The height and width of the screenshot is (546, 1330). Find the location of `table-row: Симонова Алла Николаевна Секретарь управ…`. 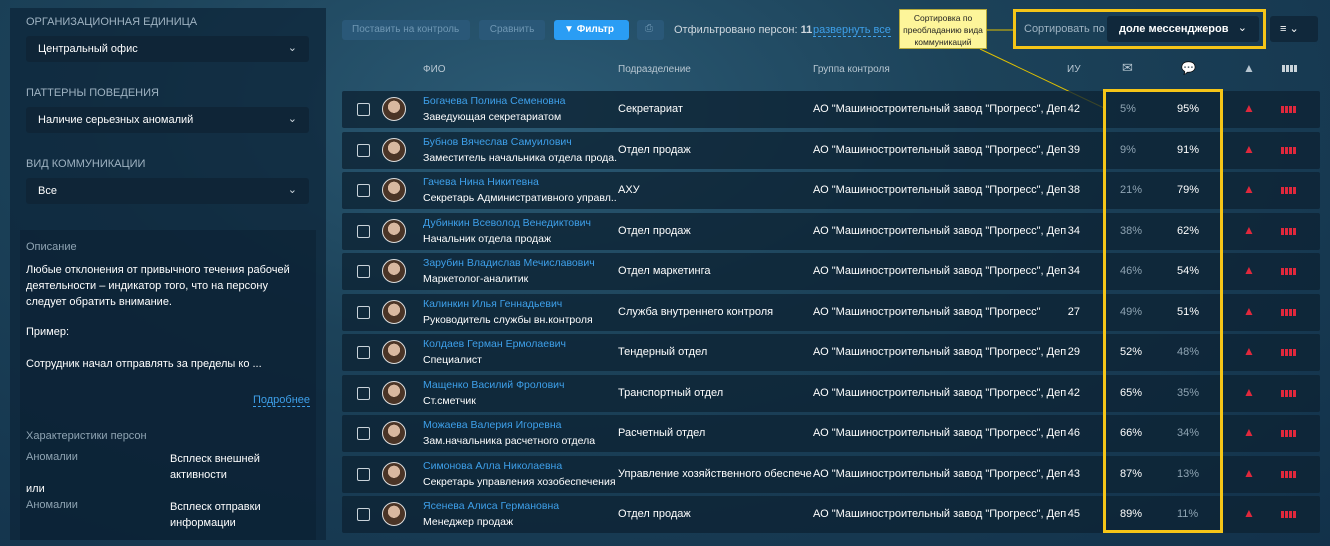

table-row: Симонова Алла Николаевна Секретарь управ… is located at coordinates (831, 474).